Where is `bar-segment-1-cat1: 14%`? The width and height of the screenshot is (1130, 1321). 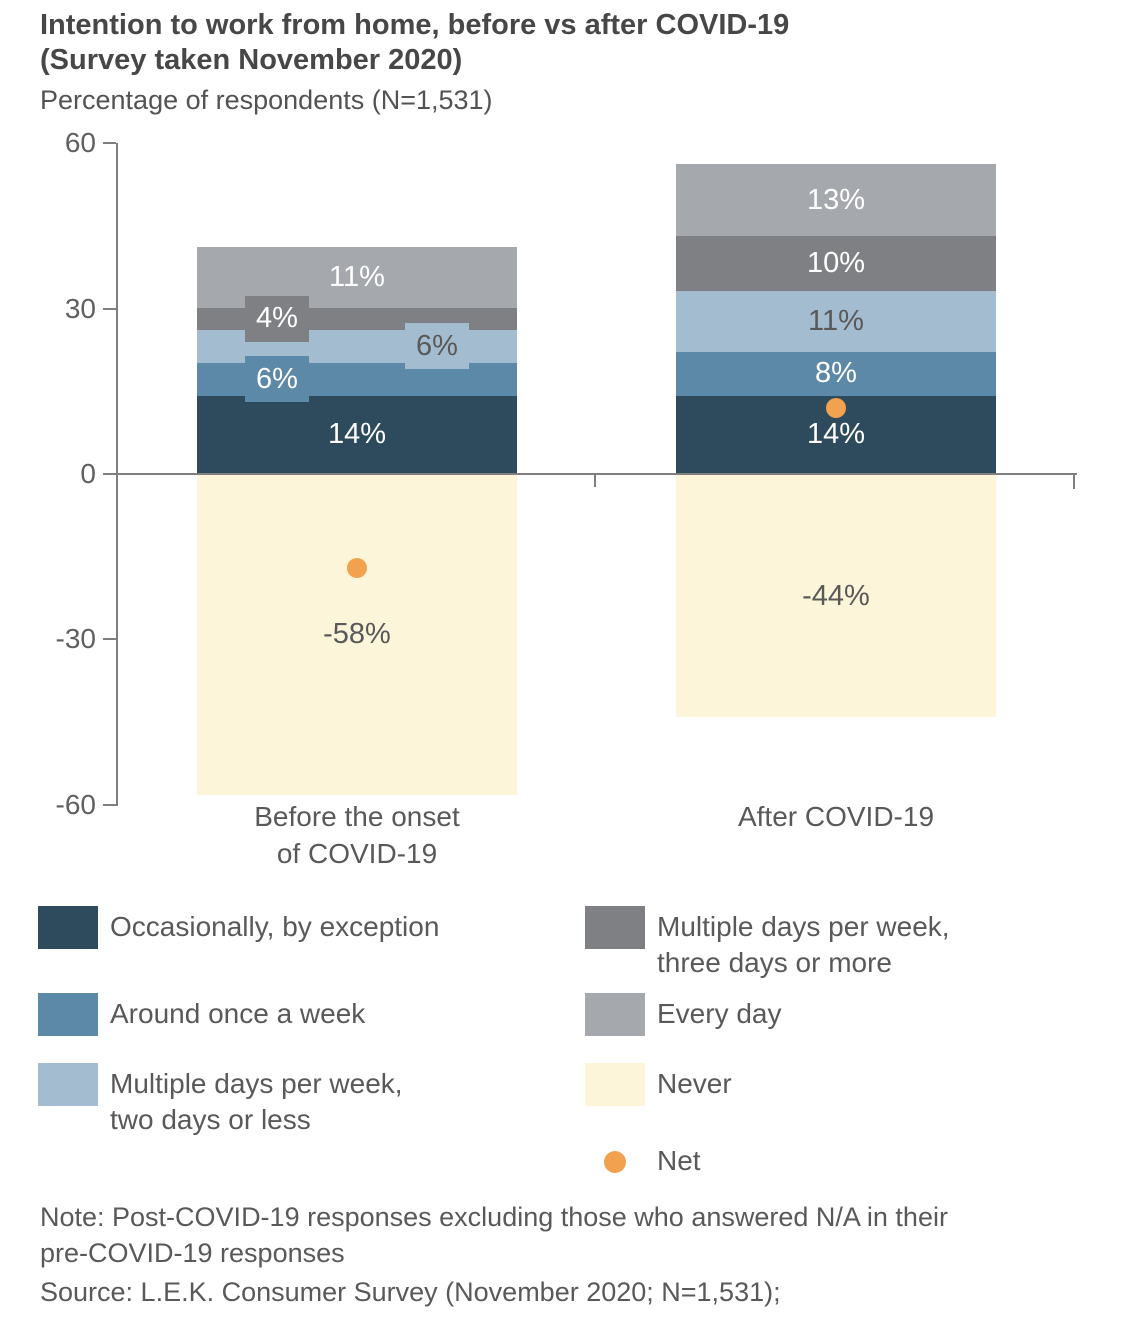
bar-segment-1-cat1: 14% is located at coordinates (357, 434).